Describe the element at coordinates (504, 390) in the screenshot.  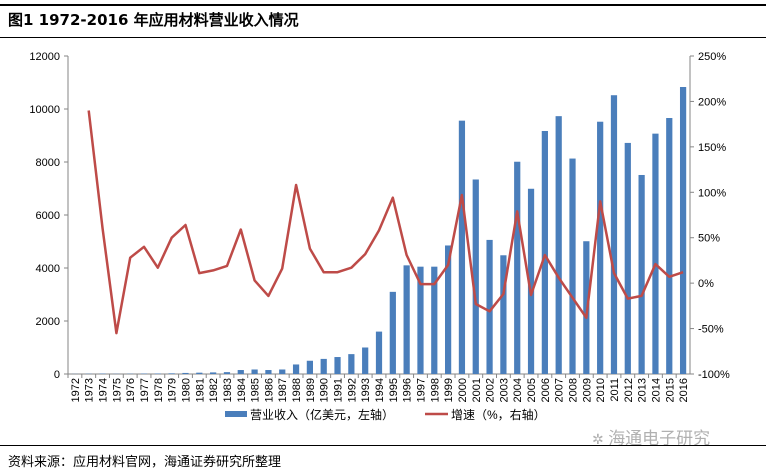
I see `x-tick-label: 2003` at that location.